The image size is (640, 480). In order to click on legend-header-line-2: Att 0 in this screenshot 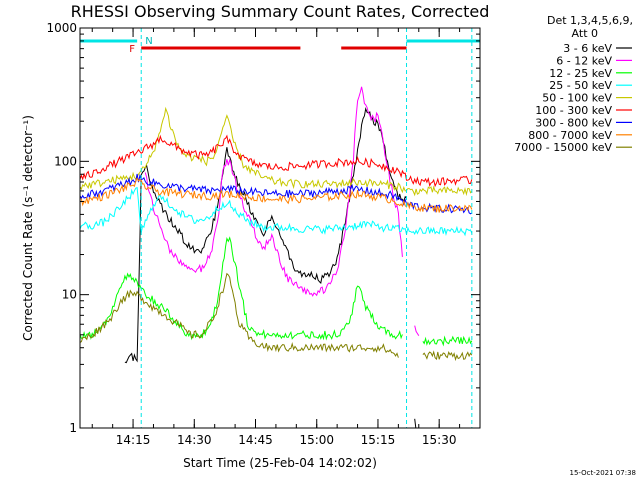, I will do `click(585, 33)`.